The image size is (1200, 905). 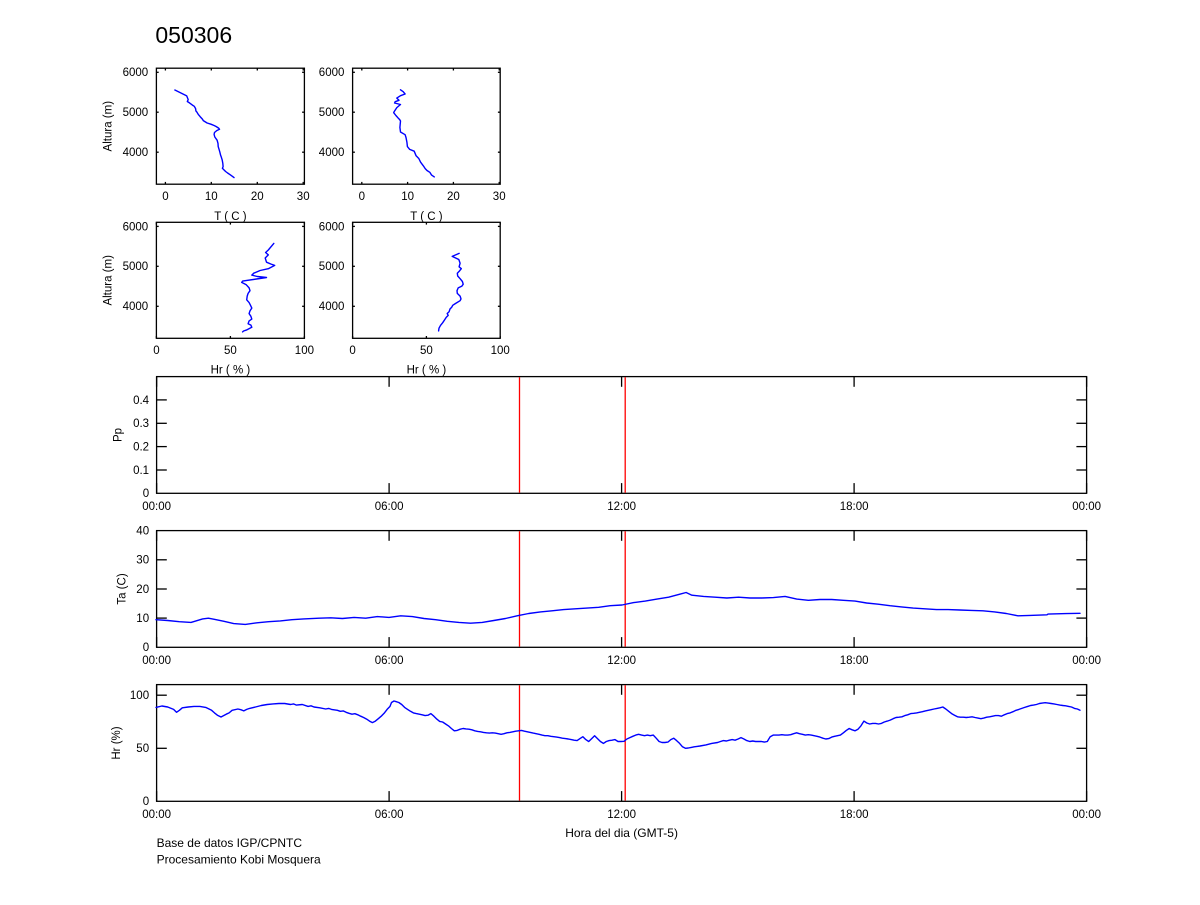 I want to click on svg-text: Procesamiento Kobi Mosquera, so click(x=239, y=860).